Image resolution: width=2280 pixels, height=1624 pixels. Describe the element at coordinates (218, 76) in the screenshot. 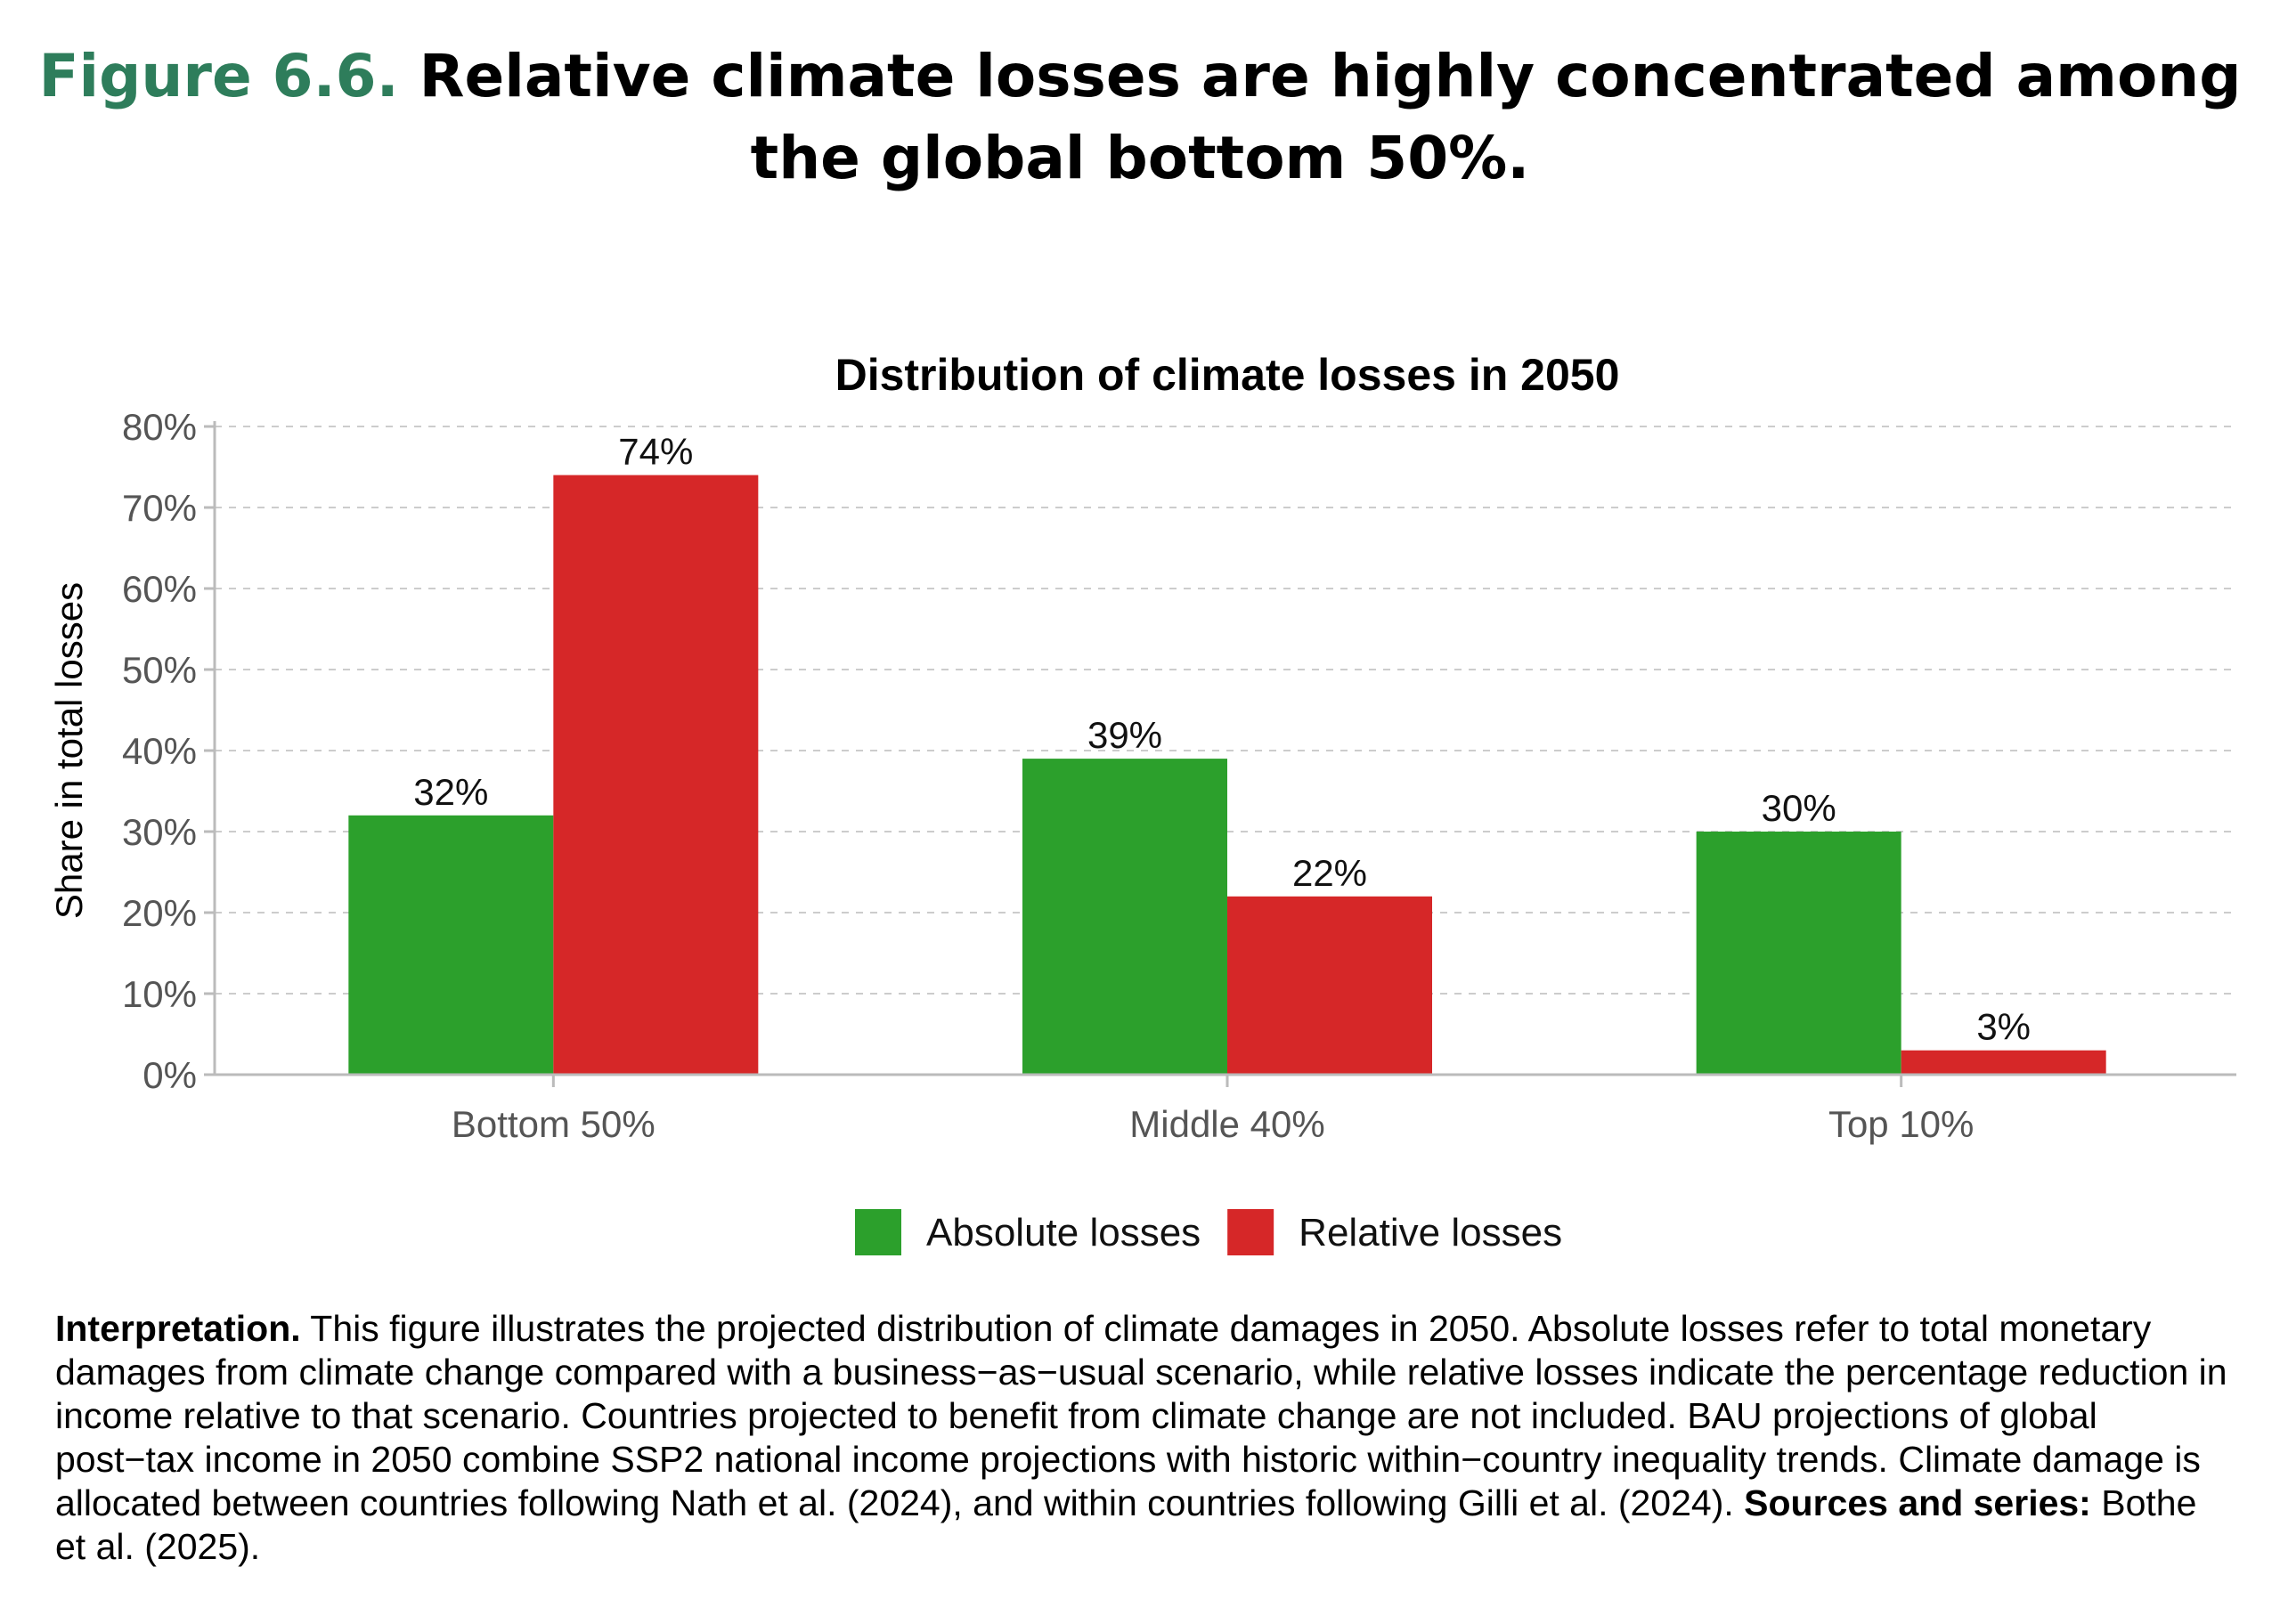

I see `figure-number: Figure 6.6.` at that location.